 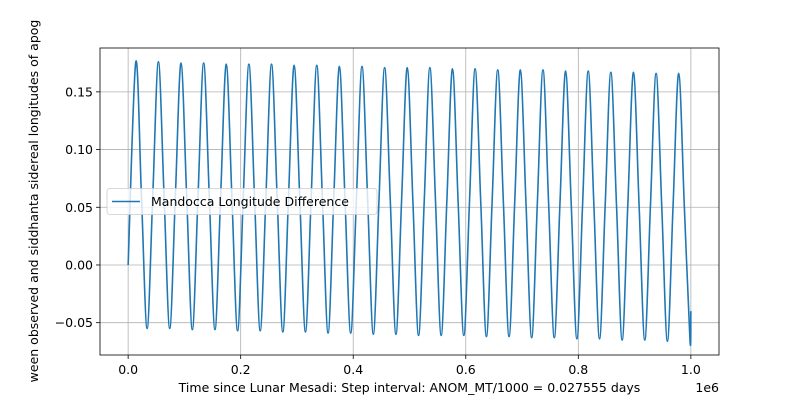 What do you see at coordinates (466, 369) in the screenshot?
I see `x-tick-label: 0.6` at bounding box center [466, 369].